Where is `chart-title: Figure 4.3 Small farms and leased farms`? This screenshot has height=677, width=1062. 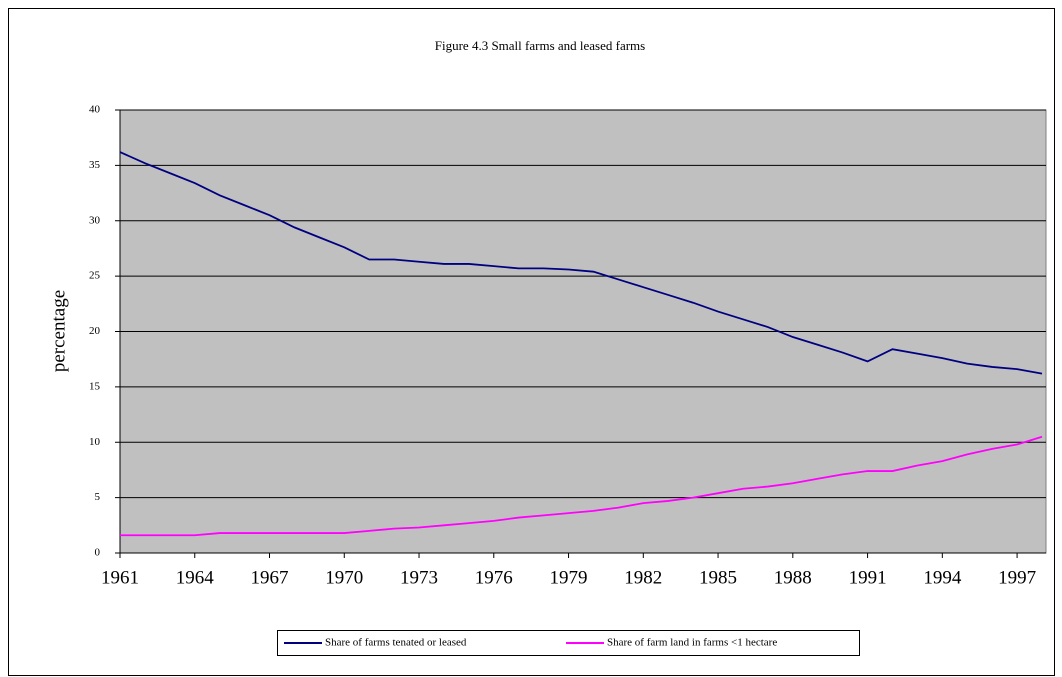 chart-title: Figure 4.3 Small farms and leased farms is located at coordinates (540, 45).